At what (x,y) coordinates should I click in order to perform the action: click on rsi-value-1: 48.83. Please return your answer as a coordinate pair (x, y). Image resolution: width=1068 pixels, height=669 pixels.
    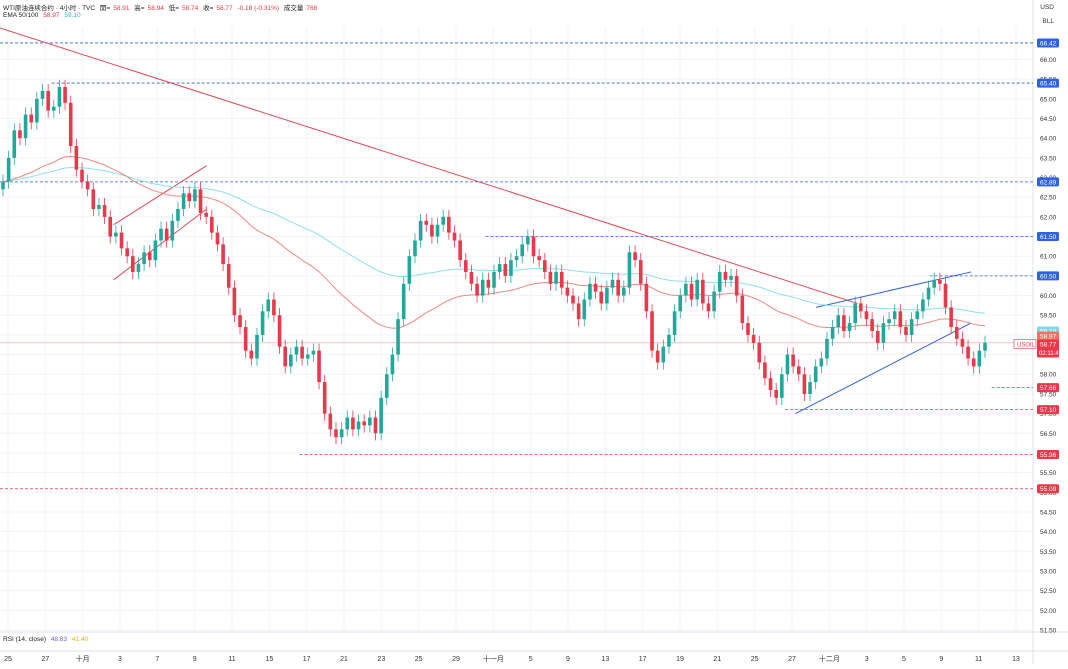
    Looking at the image, I should click on (59, 639).